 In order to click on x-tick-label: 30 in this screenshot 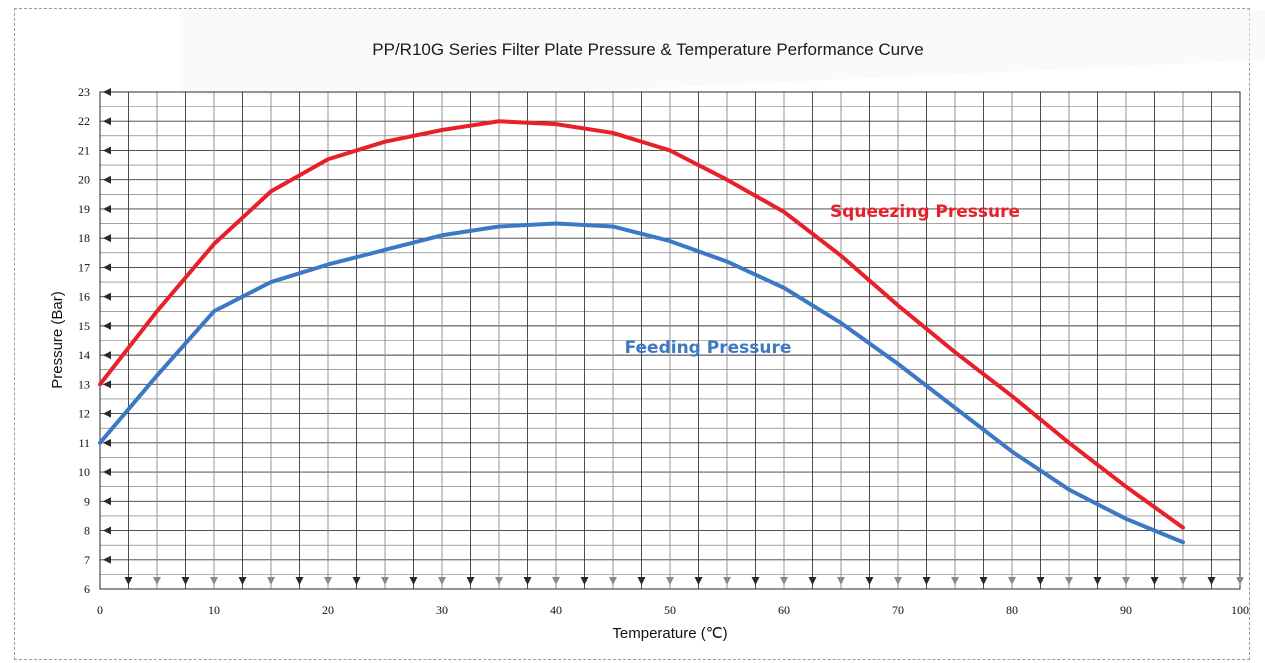, I will do `click(442, 610)`.